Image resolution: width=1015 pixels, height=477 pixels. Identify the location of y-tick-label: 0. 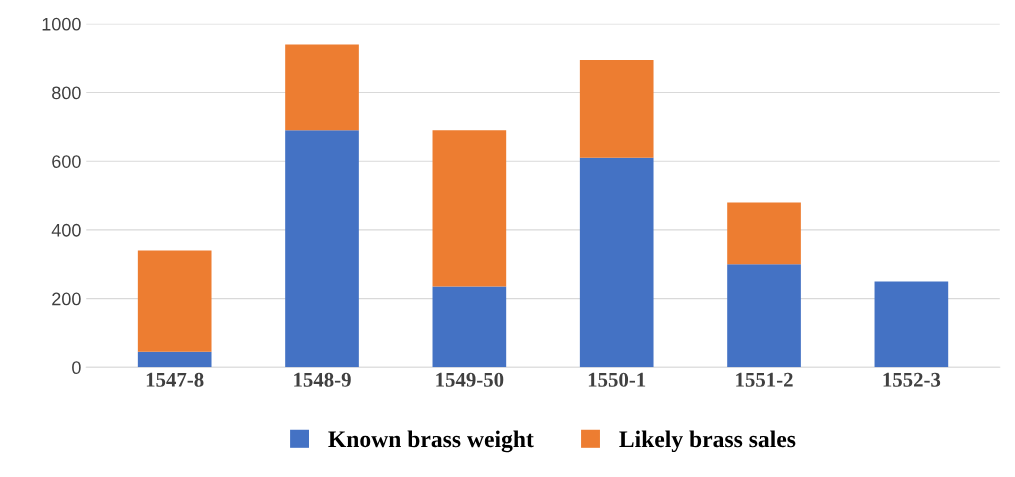
(76, 368).